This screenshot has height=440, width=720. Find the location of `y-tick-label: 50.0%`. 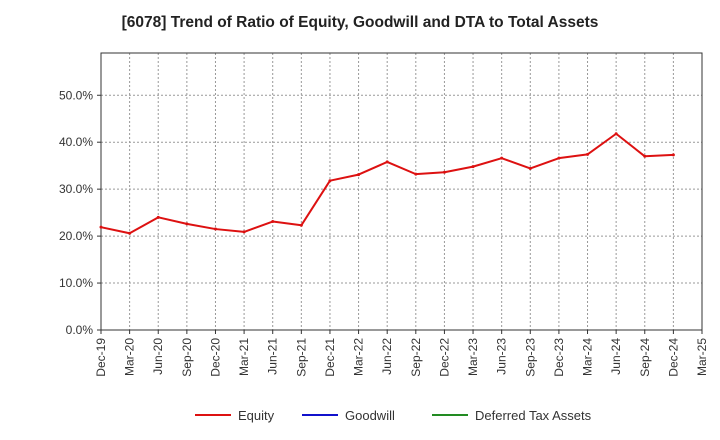

y-tick-label: 50.0% is located at coordinates (76, 95).